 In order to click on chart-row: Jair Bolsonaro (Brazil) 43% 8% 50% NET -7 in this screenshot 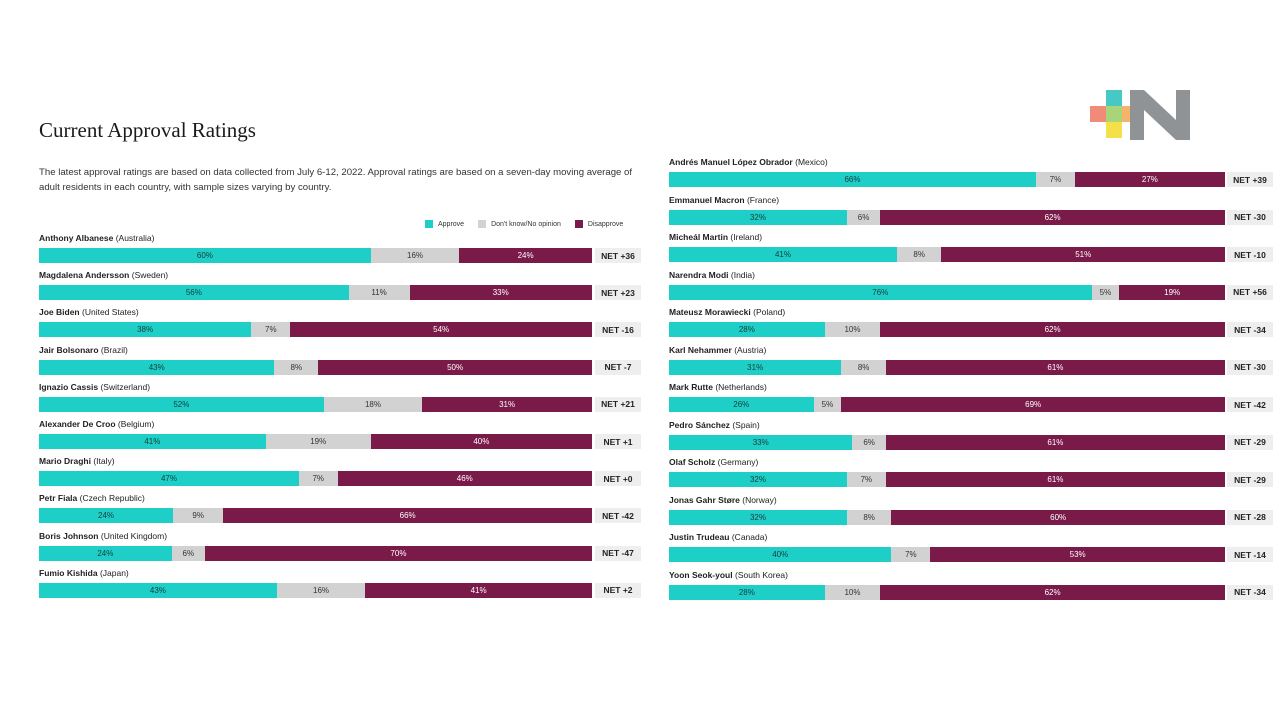, I will do `click(340, 361)`.